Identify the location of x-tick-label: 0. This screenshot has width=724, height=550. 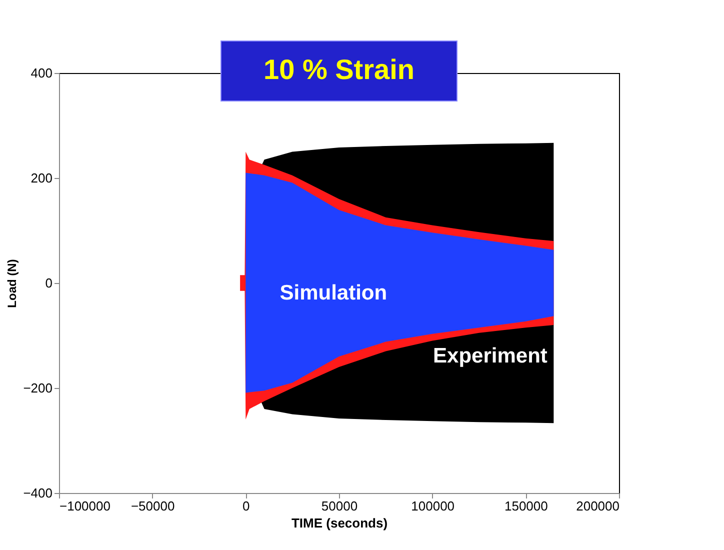
(246, 506).